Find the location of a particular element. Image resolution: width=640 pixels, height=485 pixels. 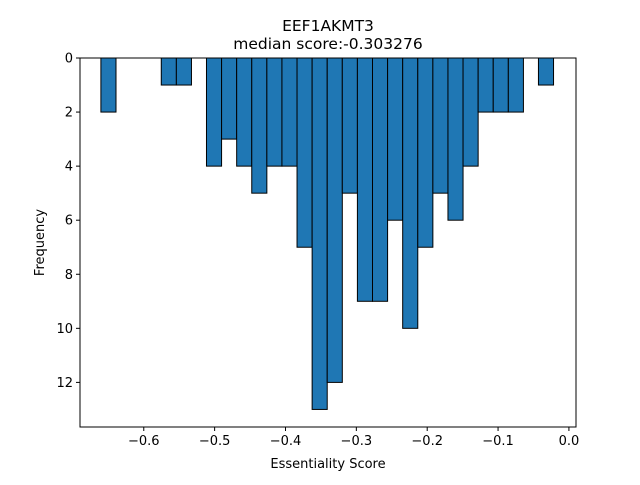

chart-subtitle: median score:-0.303276 is located at coordinates (327, 44).